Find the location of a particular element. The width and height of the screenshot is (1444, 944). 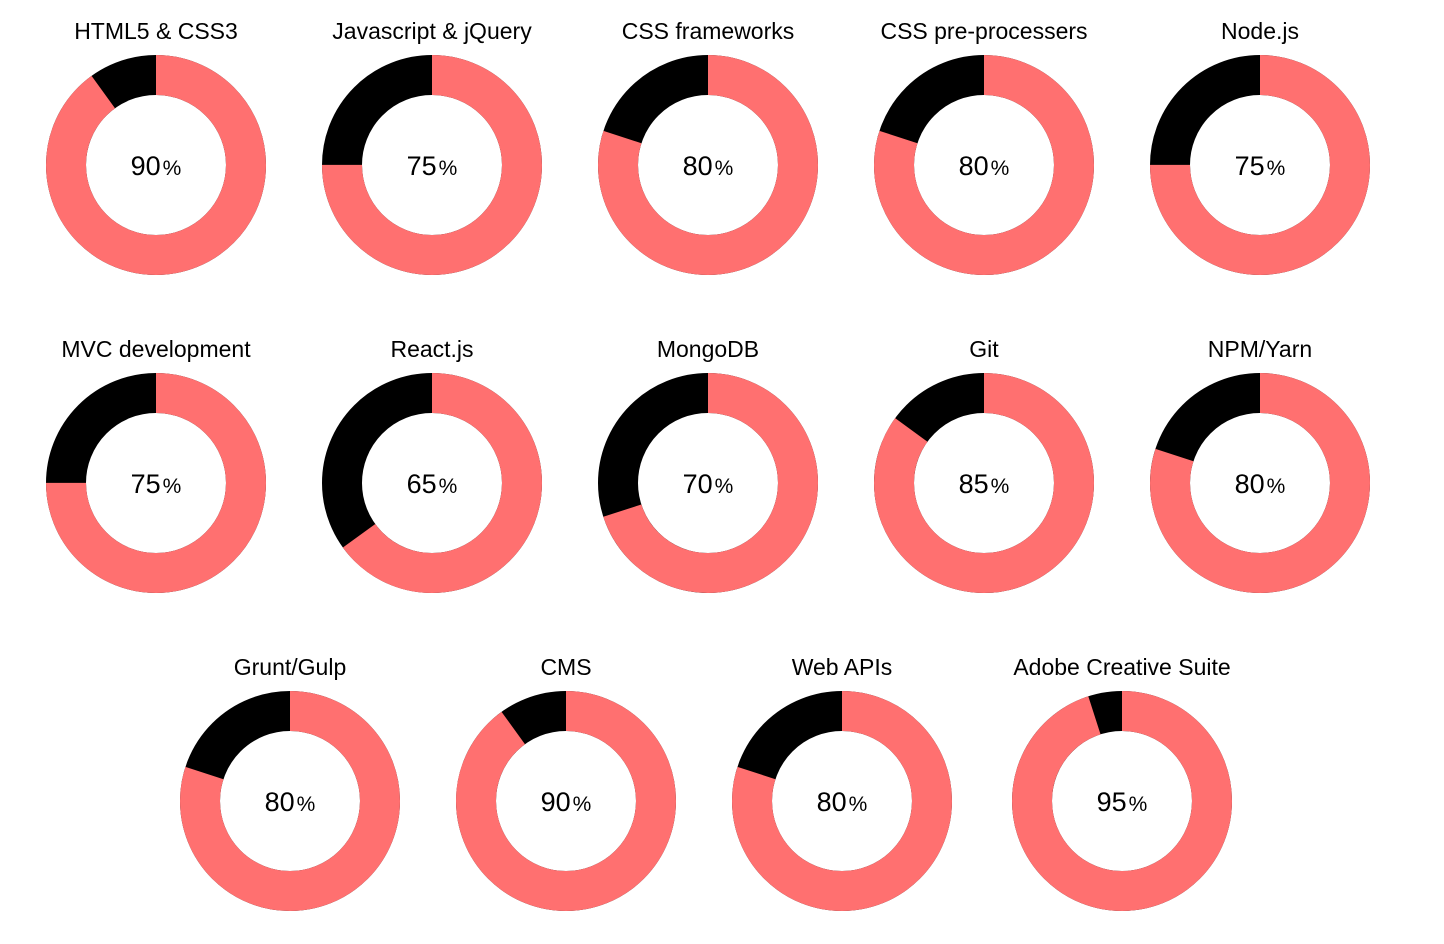

skill-donut: 65% is located at coordinates (432, 483).